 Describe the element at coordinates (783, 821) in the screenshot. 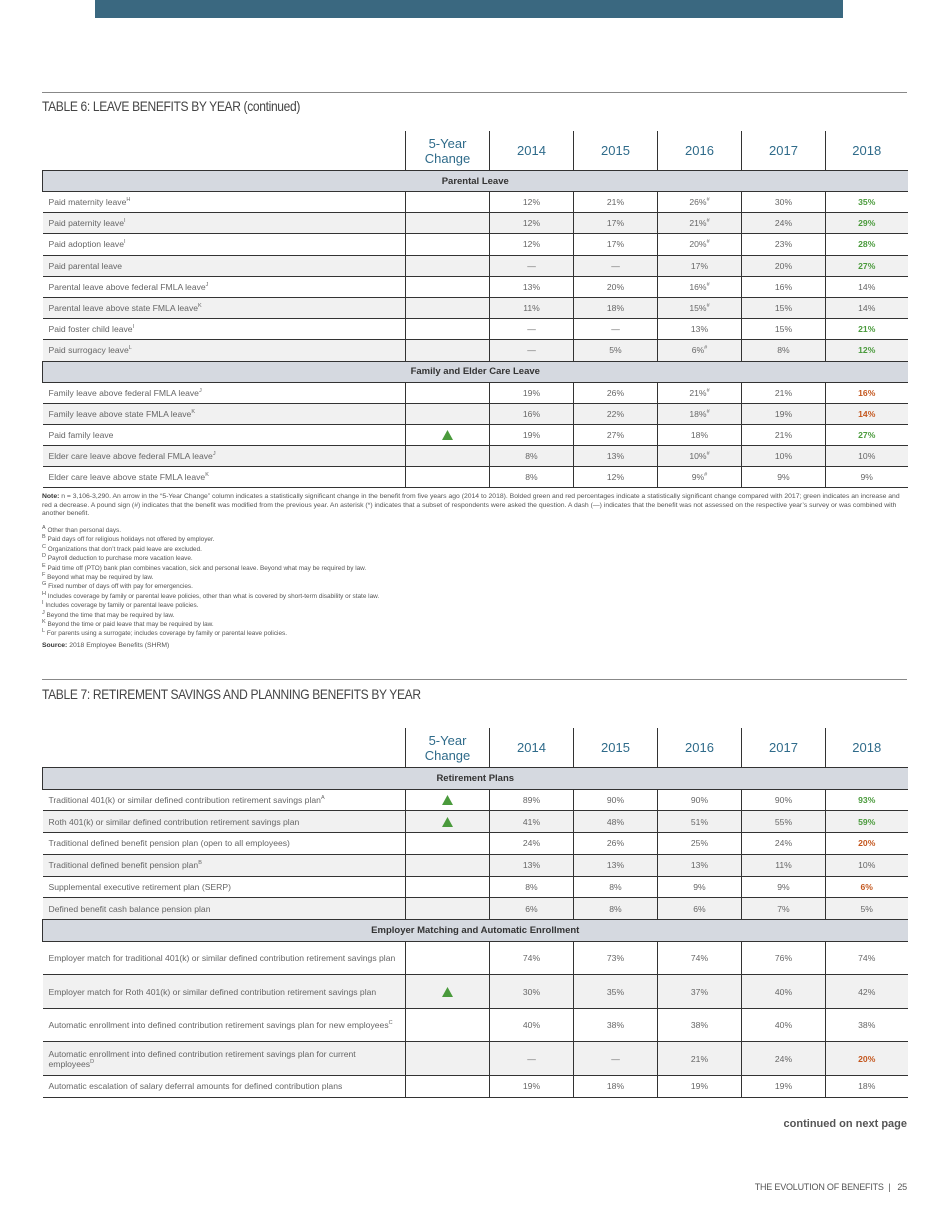

I see `value: 55%` at that location.